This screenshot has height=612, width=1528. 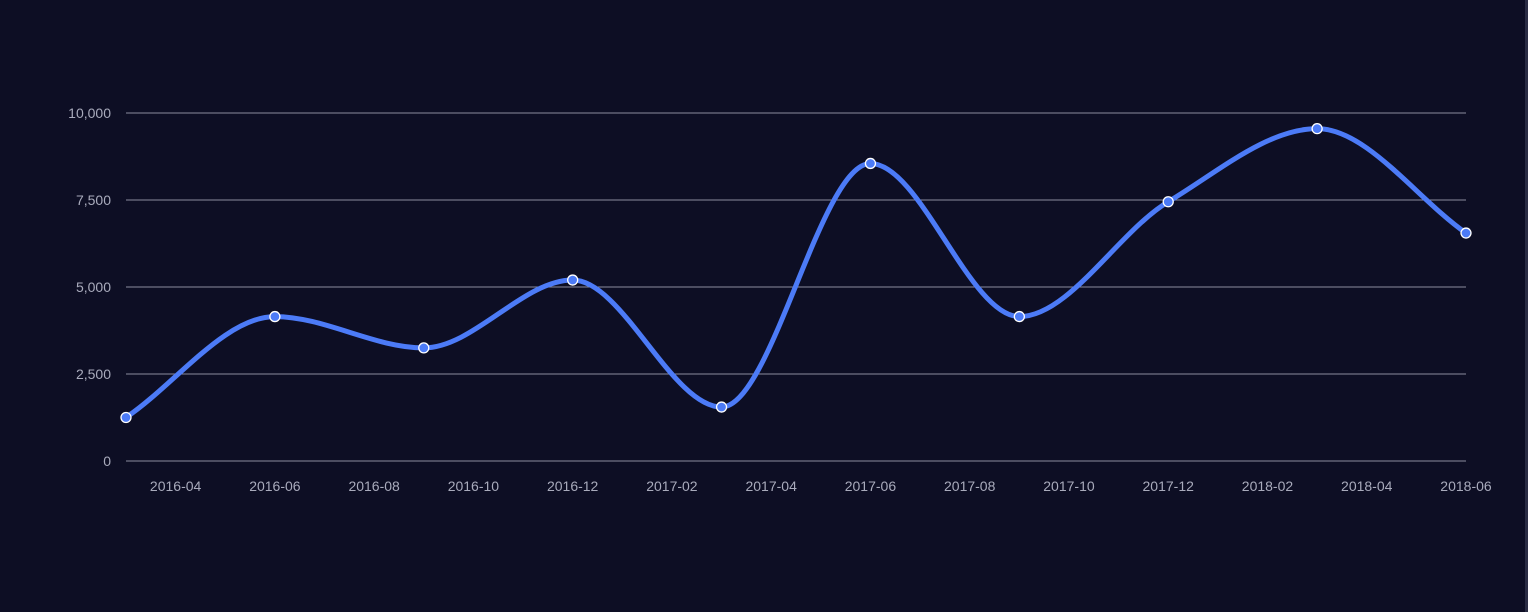 What do you see at coordinates (771, 486) in the screenshot?
I see `x-tick-label: 2017-04` at bounding box center [771, 486].